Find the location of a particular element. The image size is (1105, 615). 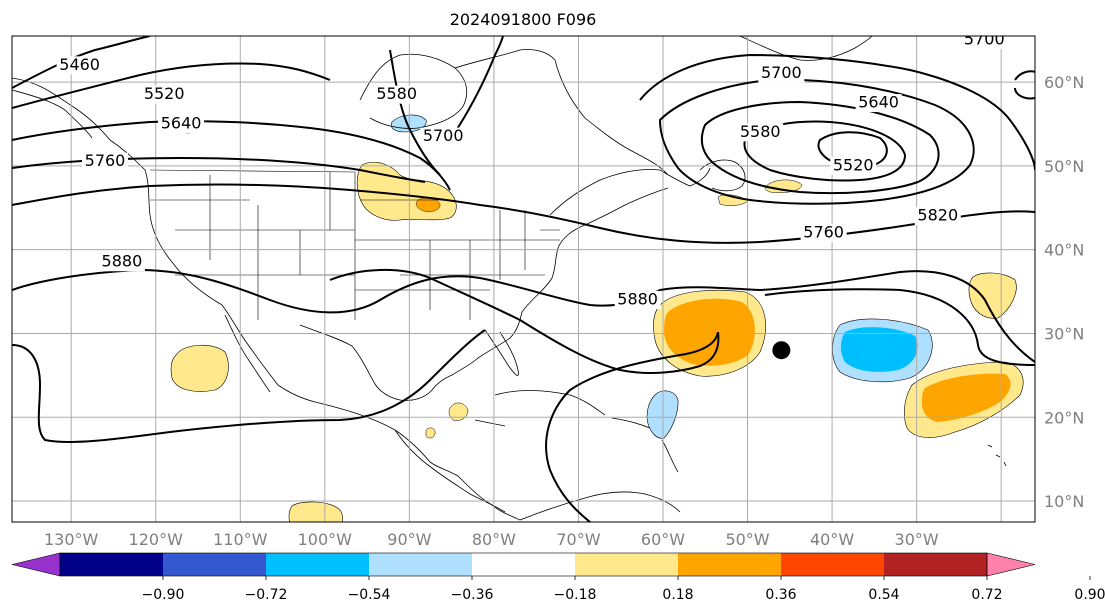

storm-position-marker is located at coordinates (781, 350).